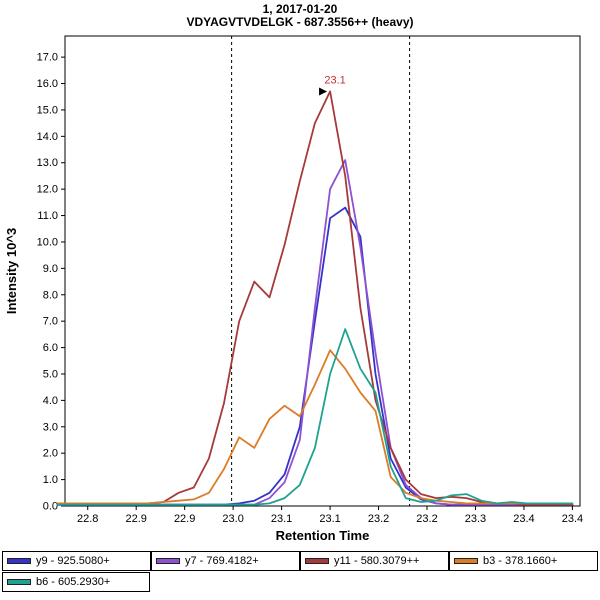 This screenshot has height=600, width=600. Describe the element at coordinates (47, 190) in the screenshot. I see `svg-text: 12.0` at that location.